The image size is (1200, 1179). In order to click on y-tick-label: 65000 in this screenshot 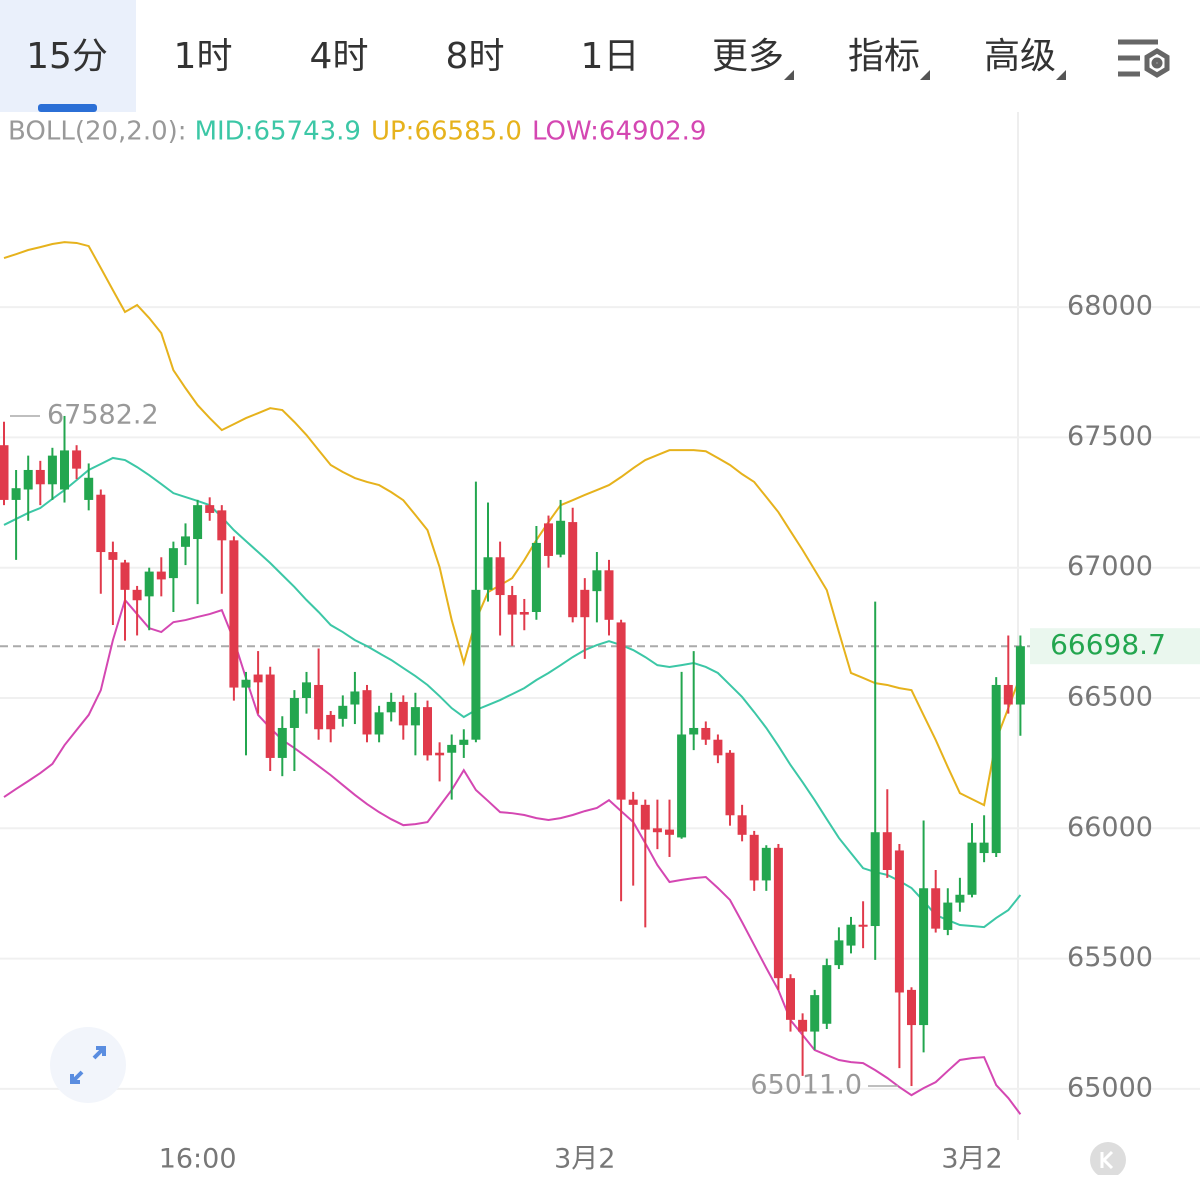, I will do `click(1110, 1087)`.